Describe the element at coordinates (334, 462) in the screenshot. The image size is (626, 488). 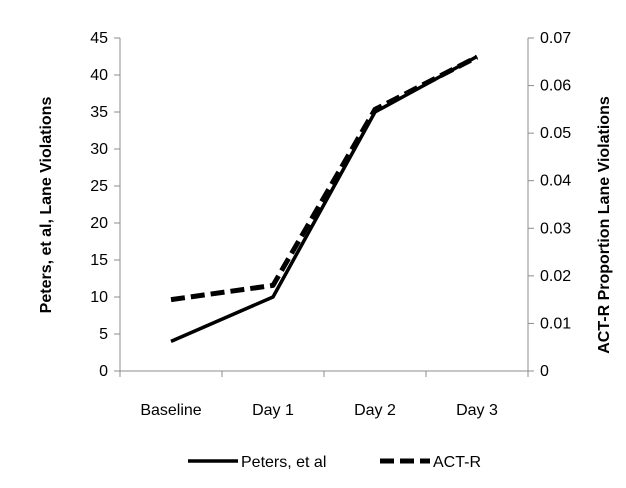
I see `legend: Peters, et al ACT-R` at that location.